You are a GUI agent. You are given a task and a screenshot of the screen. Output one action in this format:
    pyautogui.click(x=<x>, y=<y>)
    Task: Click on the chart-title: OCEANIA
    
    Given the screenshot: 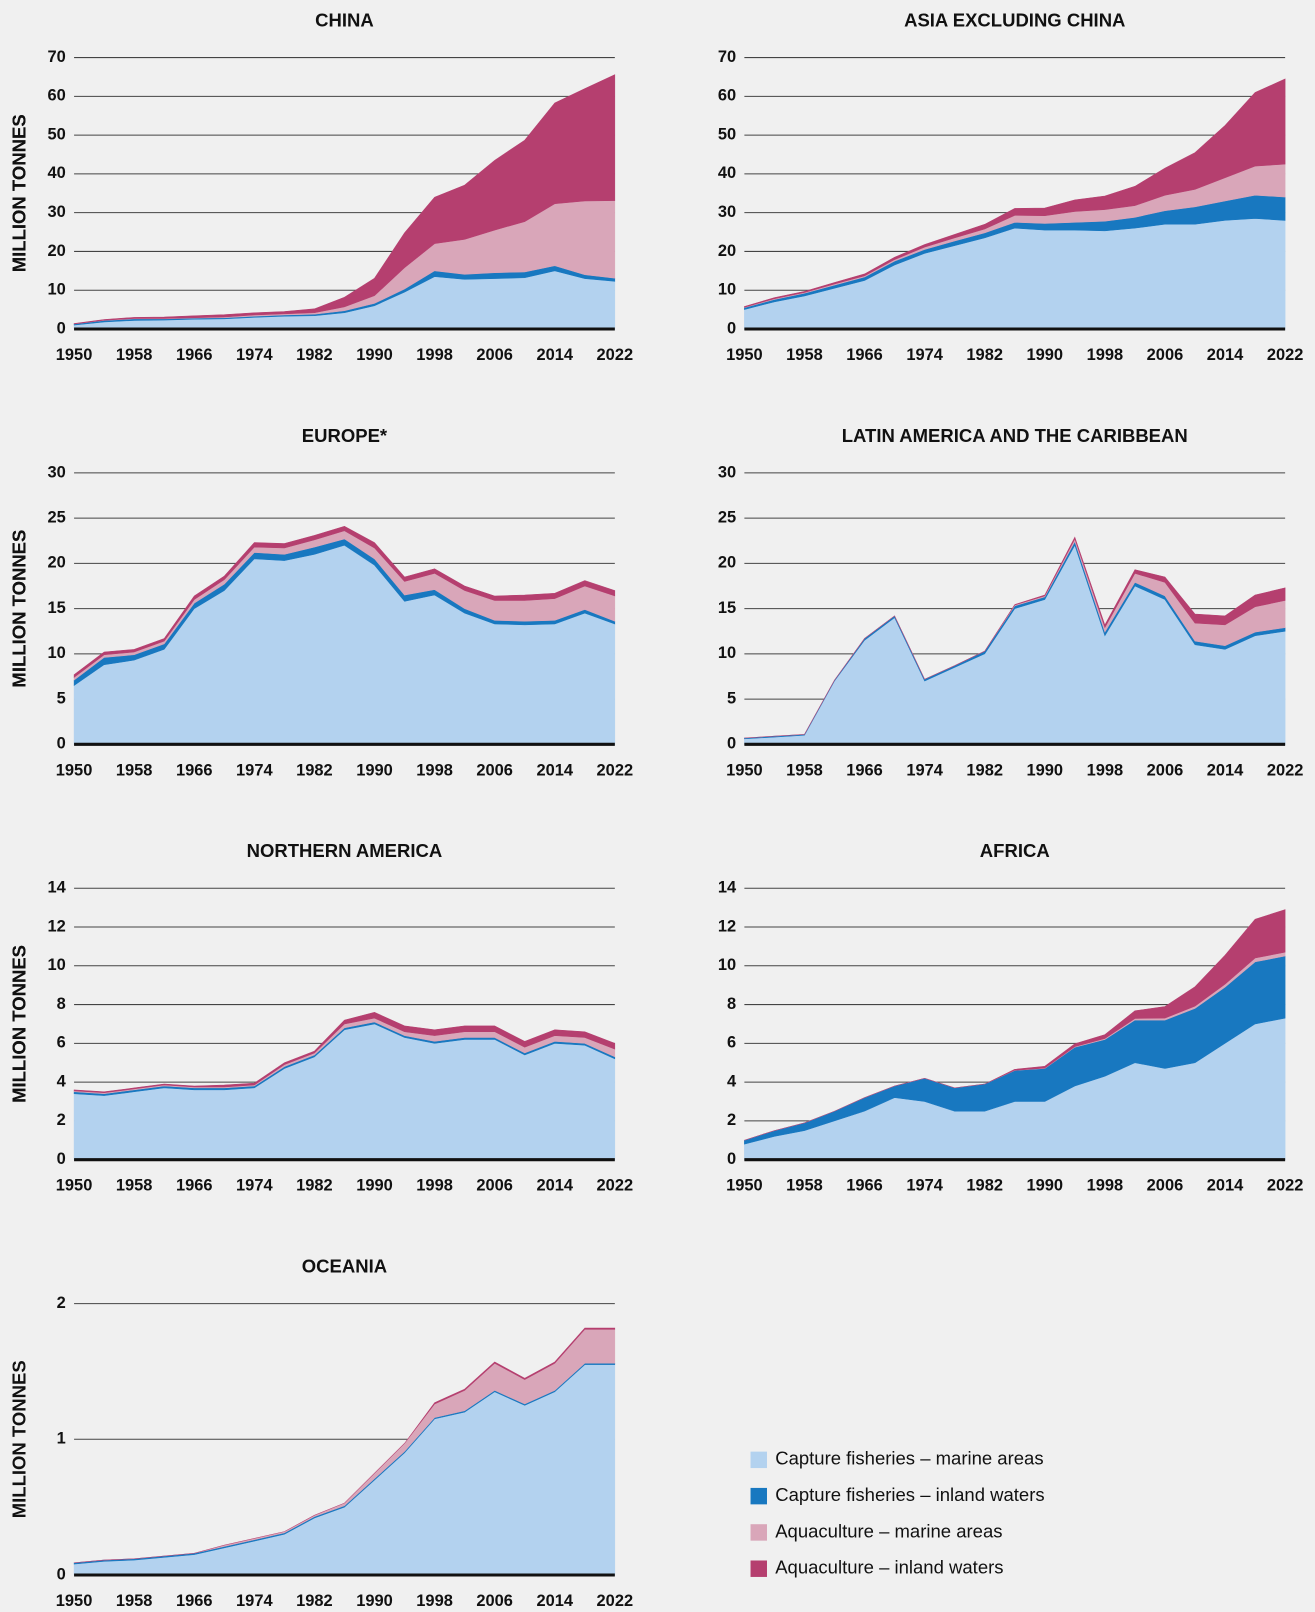 What is the action you would take?
    pyautogui.click(x=344, y=1265)
    